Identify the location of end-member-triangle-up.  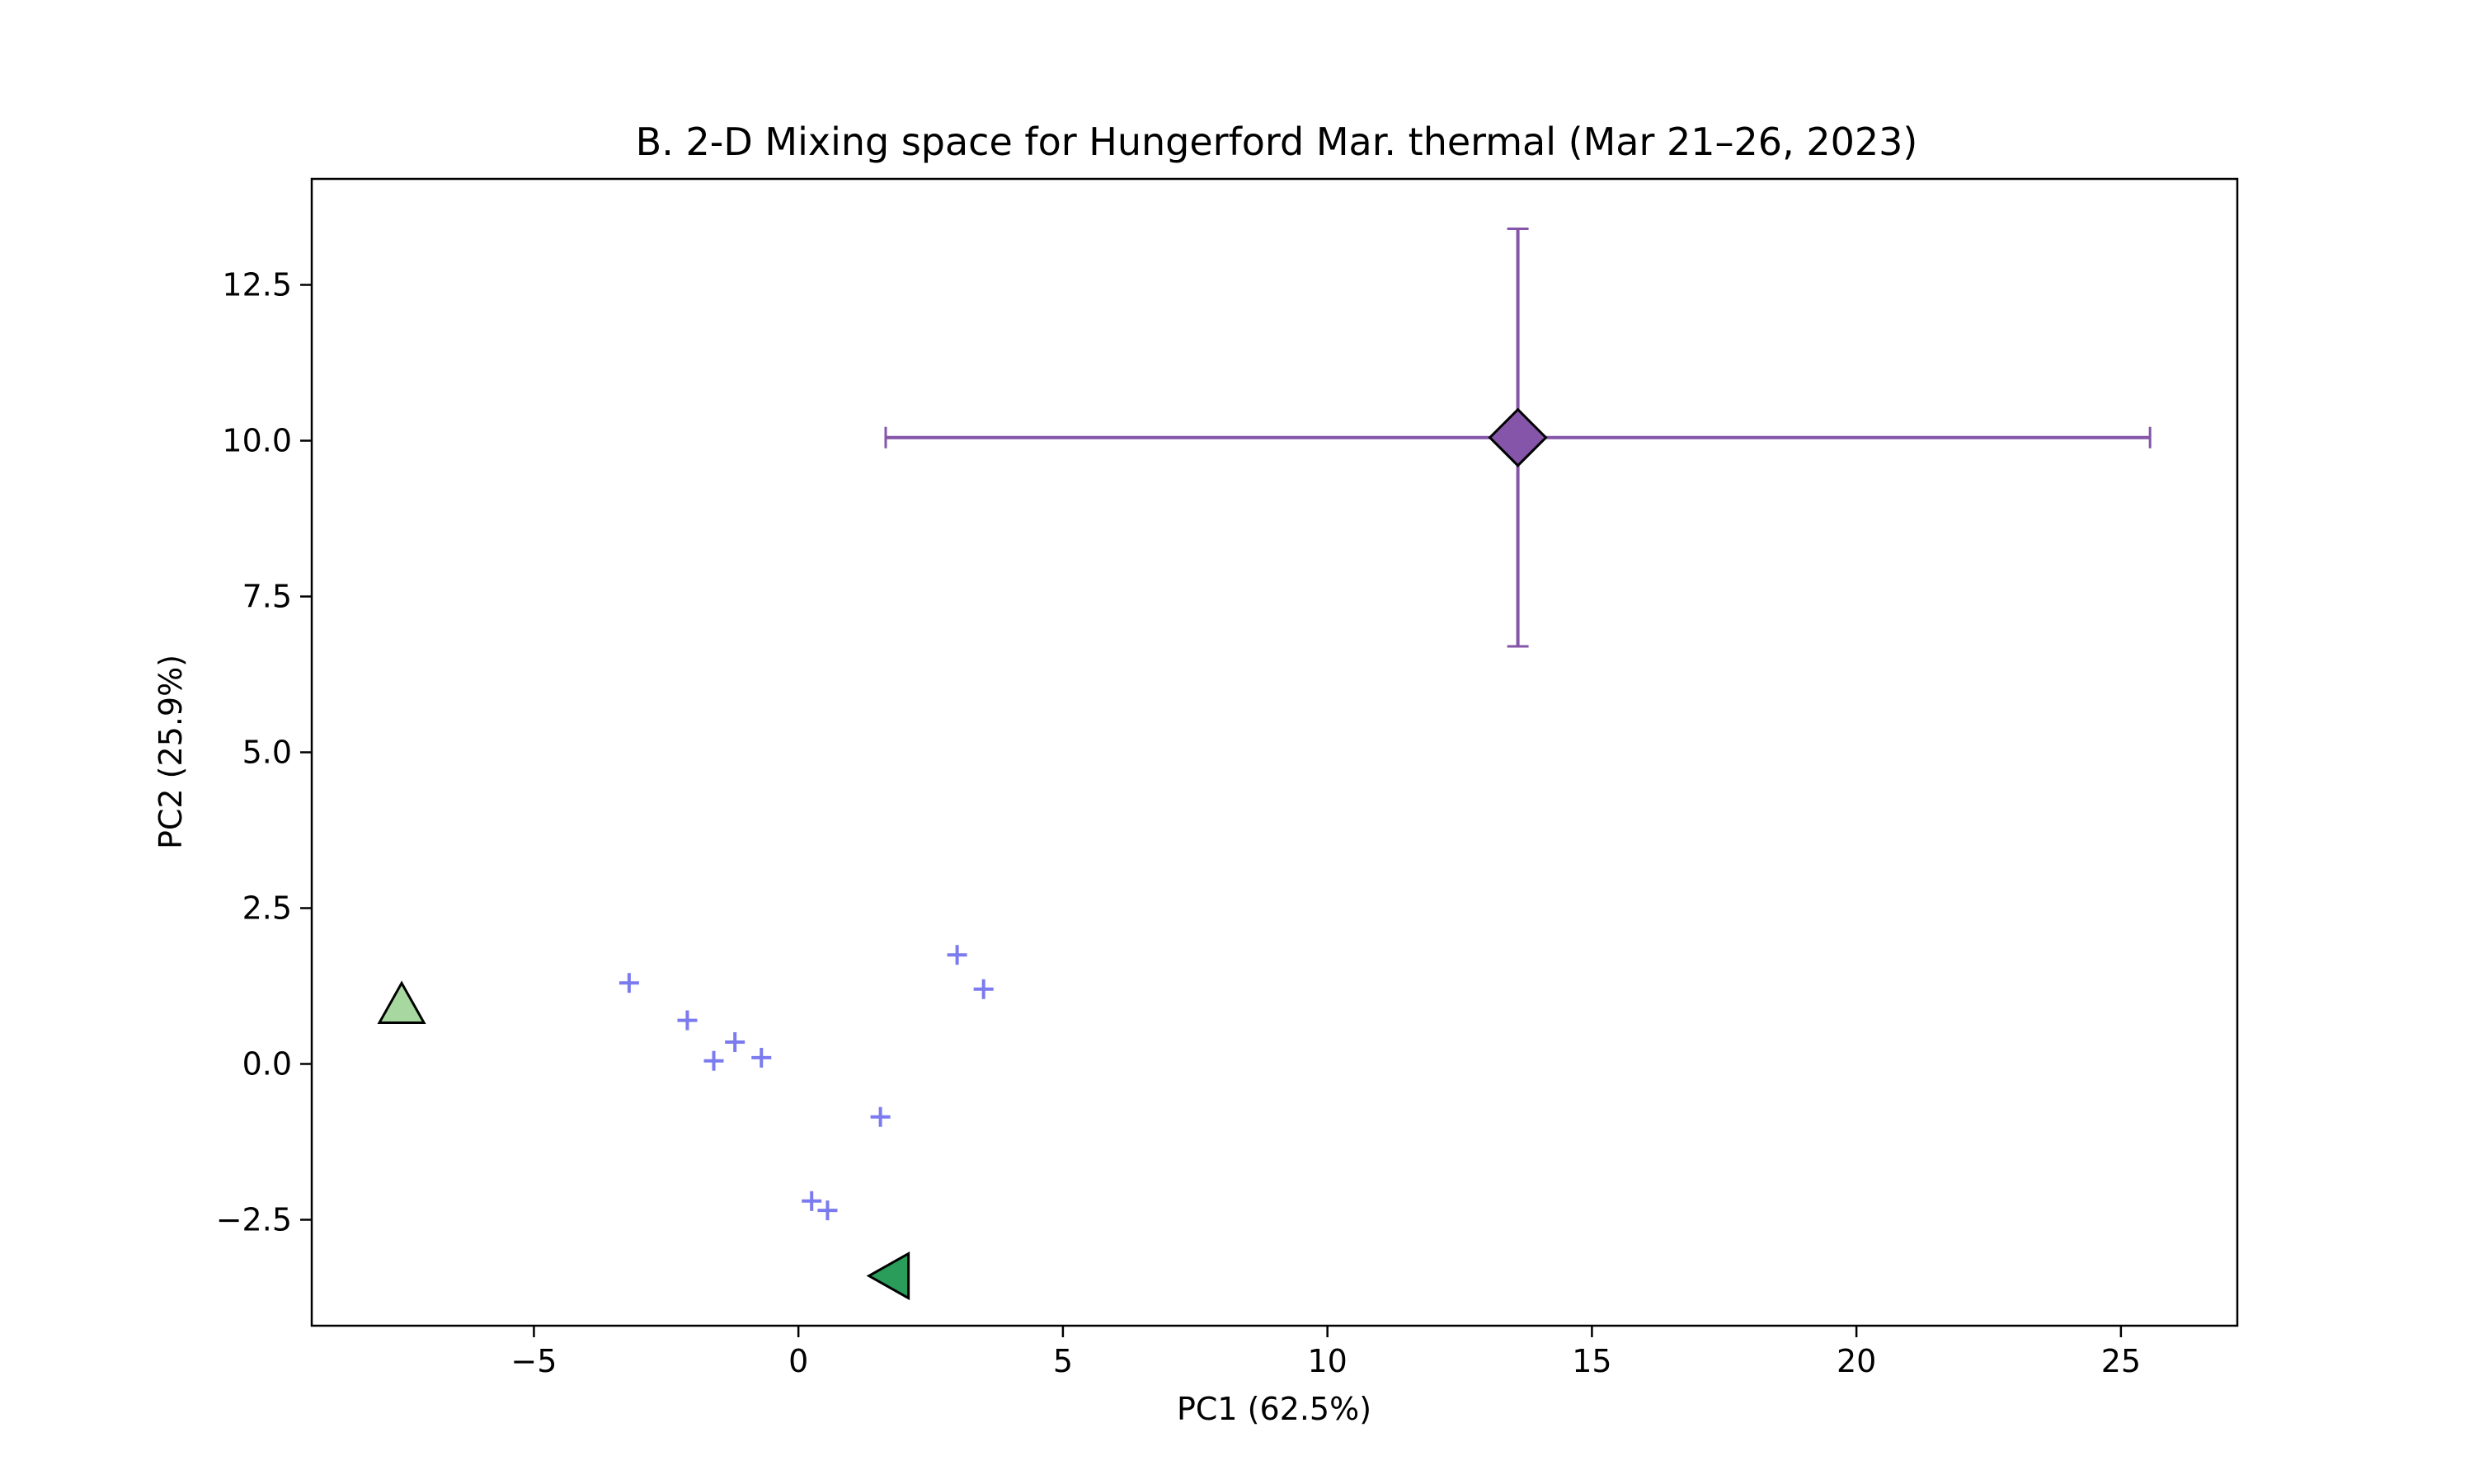
(401, 1002).